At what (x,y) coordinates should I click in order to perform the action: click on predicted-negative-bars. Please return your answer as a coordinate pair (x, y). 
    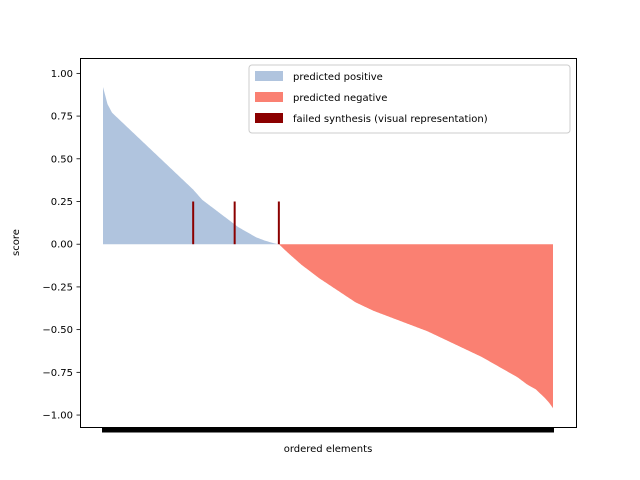
    Looking at the image, I should click on (415, 326).